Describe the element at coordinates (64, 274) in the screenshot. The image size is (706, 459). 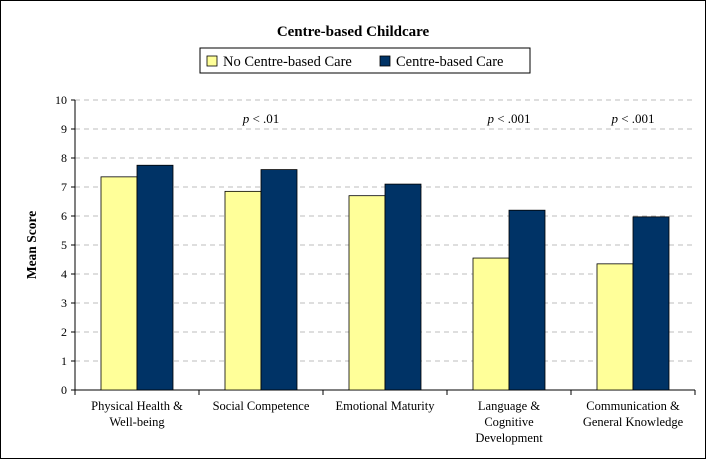
I see `y-tick-label: 4` at that location.